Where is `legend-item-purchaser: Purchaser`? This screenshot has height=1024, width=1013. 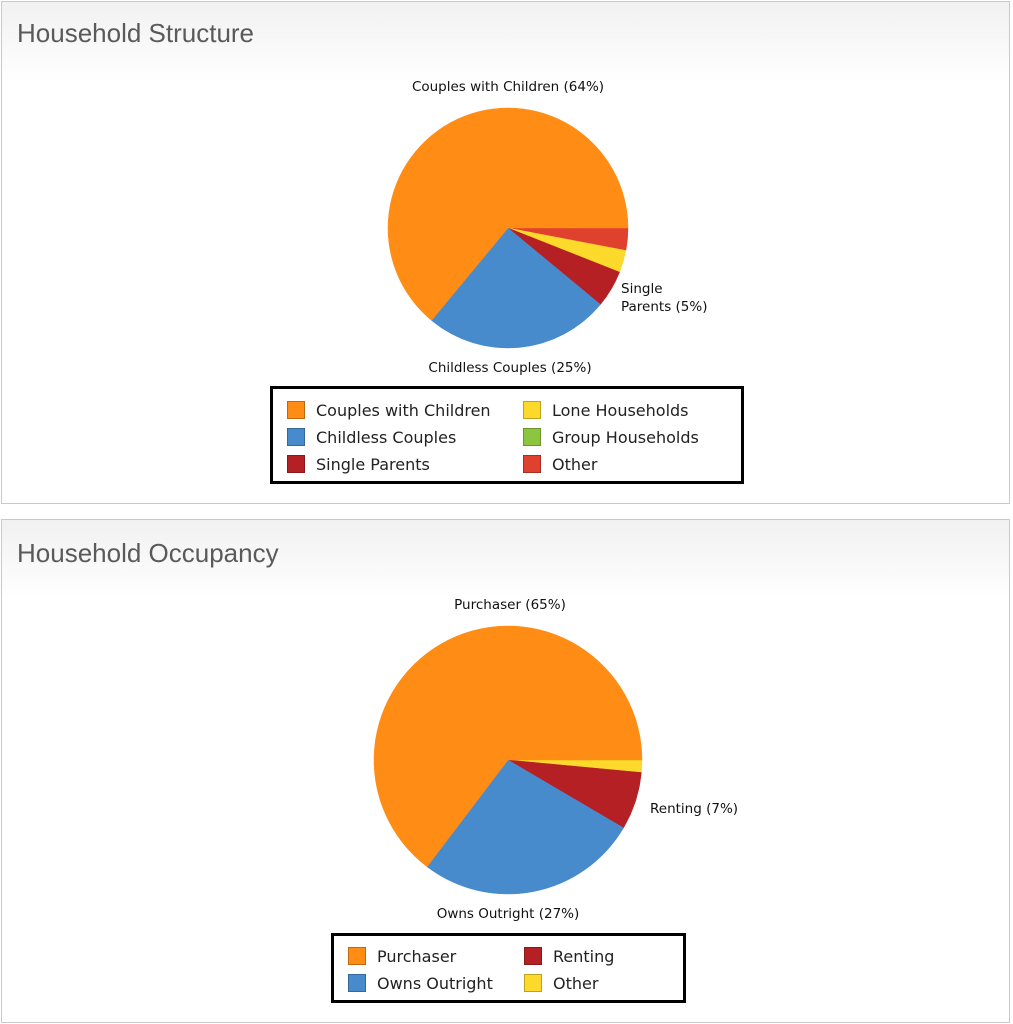
legend-item-purchaser: Purchaser is located at coordinates (402, 956).